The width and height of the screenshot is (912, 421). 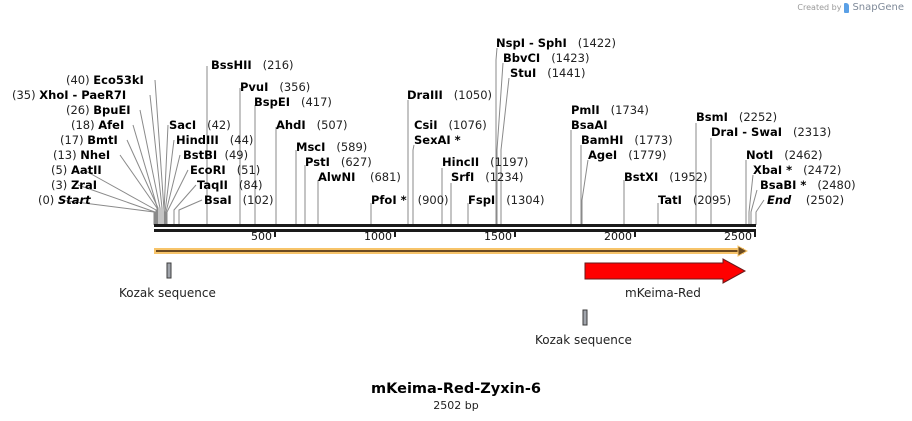 I want to click on tick-label-2500: 2500, so click(x=738, y=236).